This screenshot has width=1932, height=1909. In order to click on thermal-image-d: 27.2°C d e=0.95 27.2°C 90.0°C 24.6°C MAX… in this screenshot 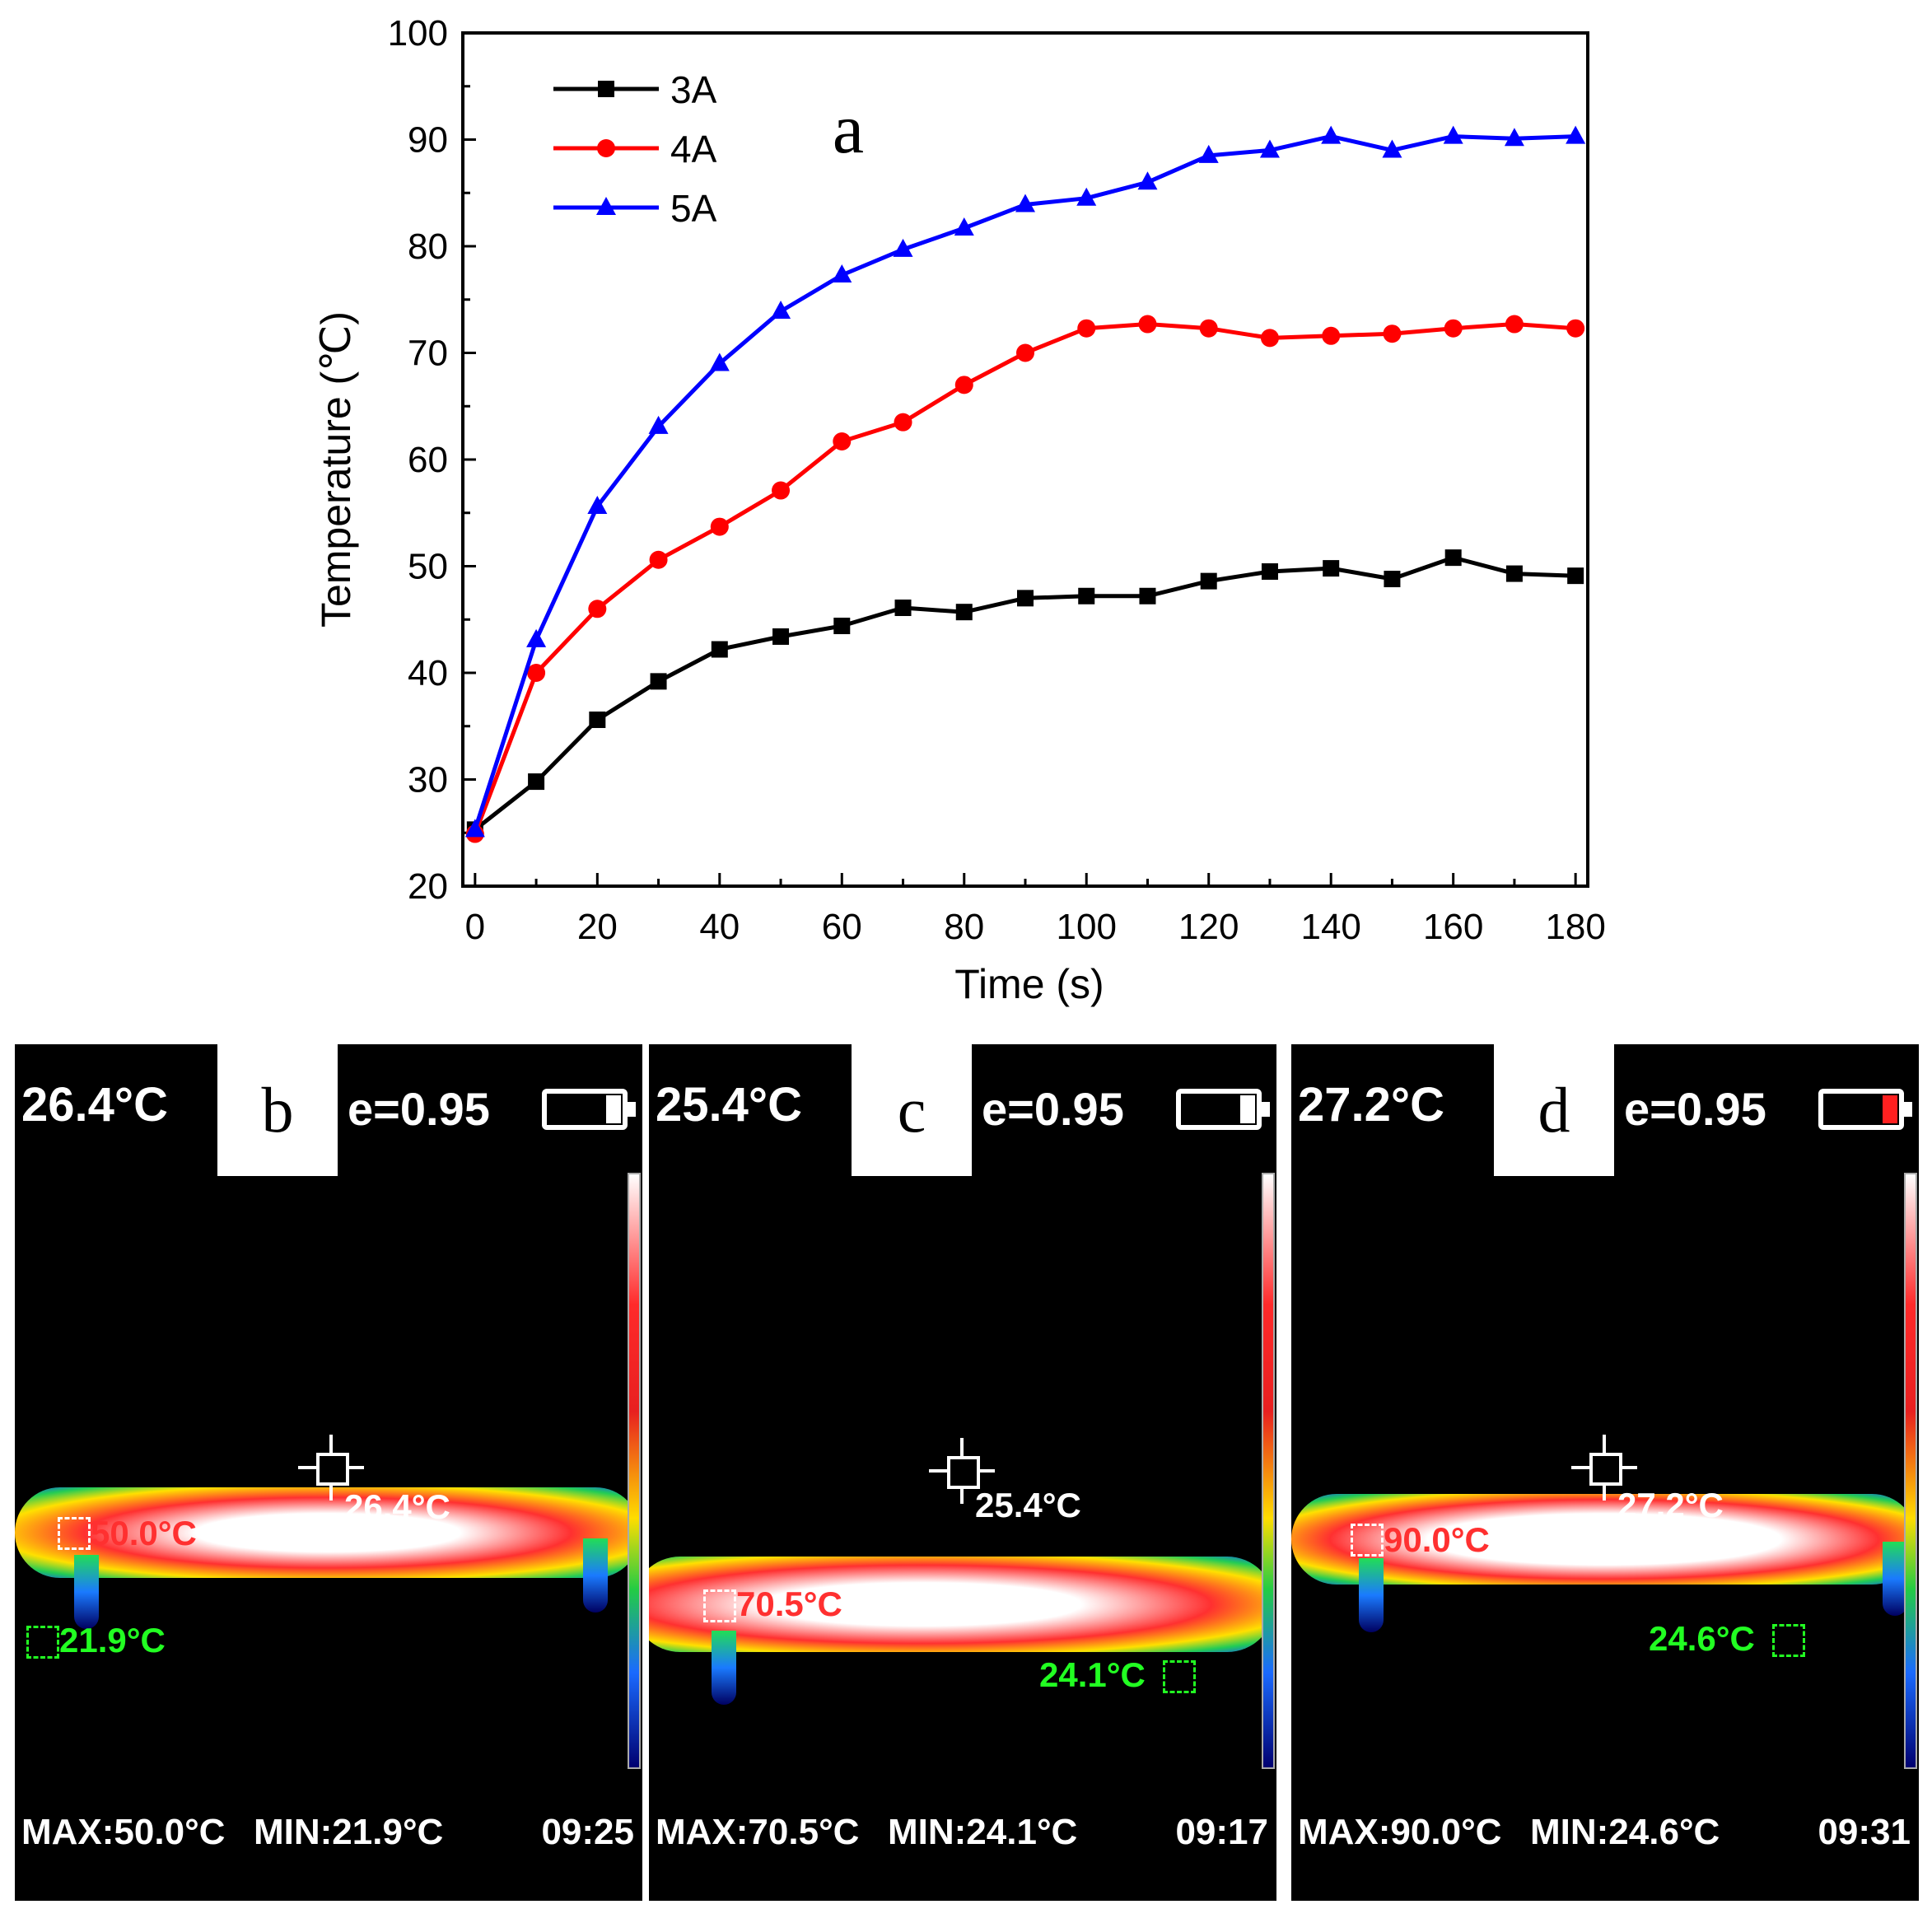, I will do `click(1605, 1472)`.